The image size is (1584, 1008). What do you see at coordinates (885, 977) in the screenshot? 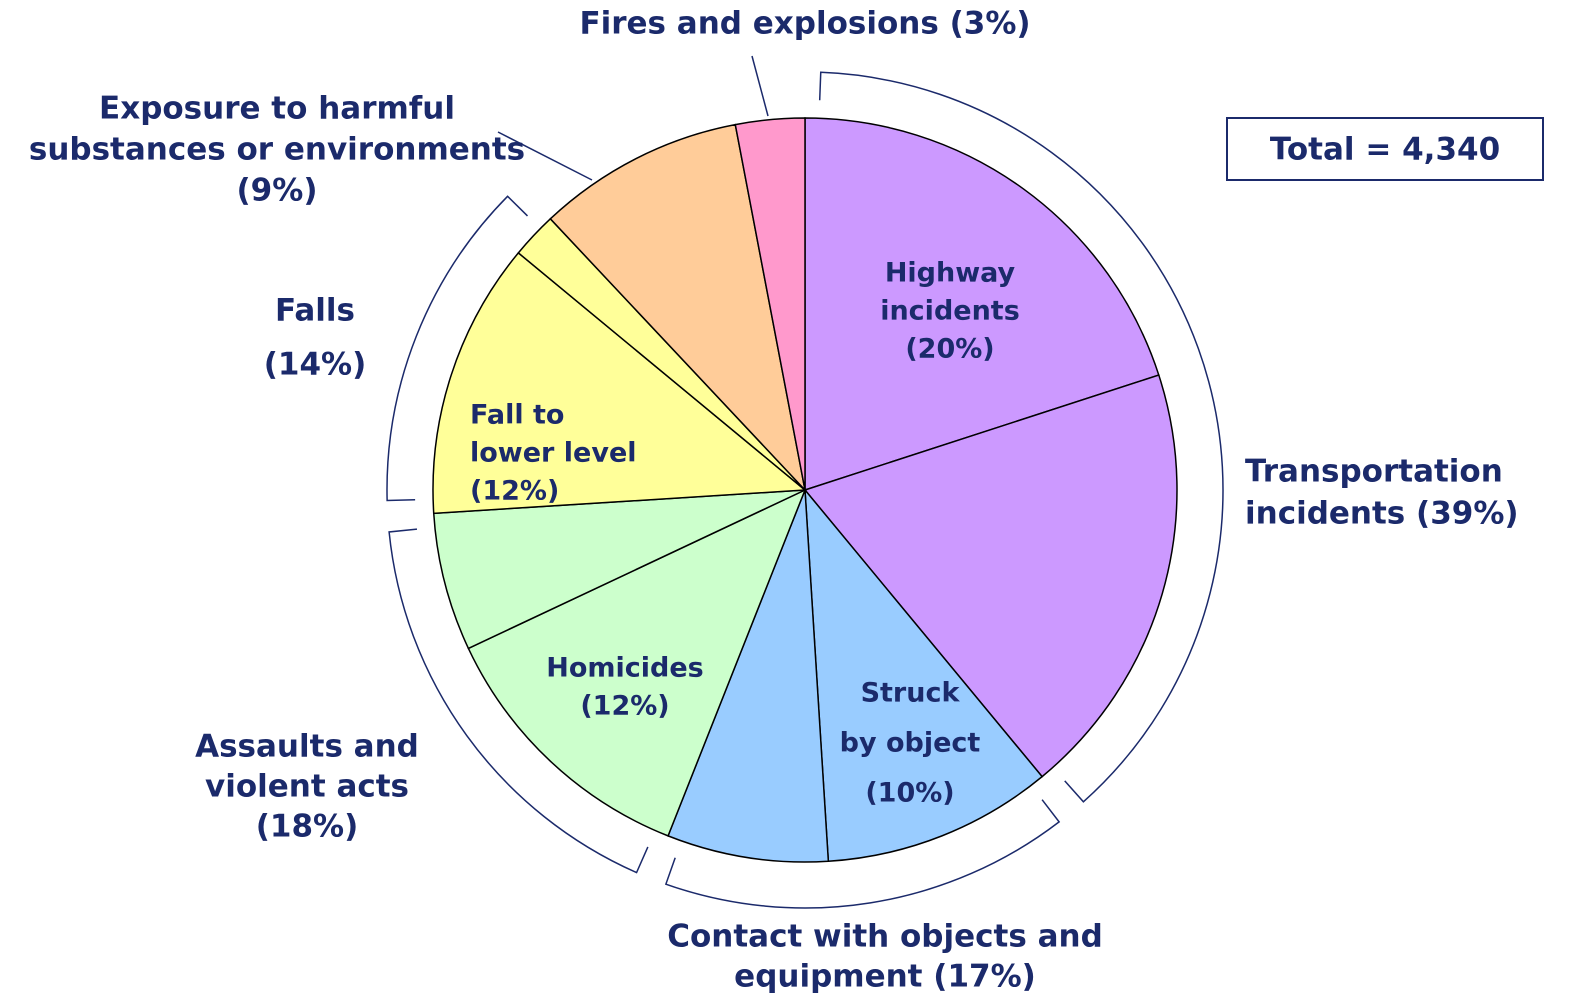
I see `label: equipment (17%)` at bounding box center [885, 977].